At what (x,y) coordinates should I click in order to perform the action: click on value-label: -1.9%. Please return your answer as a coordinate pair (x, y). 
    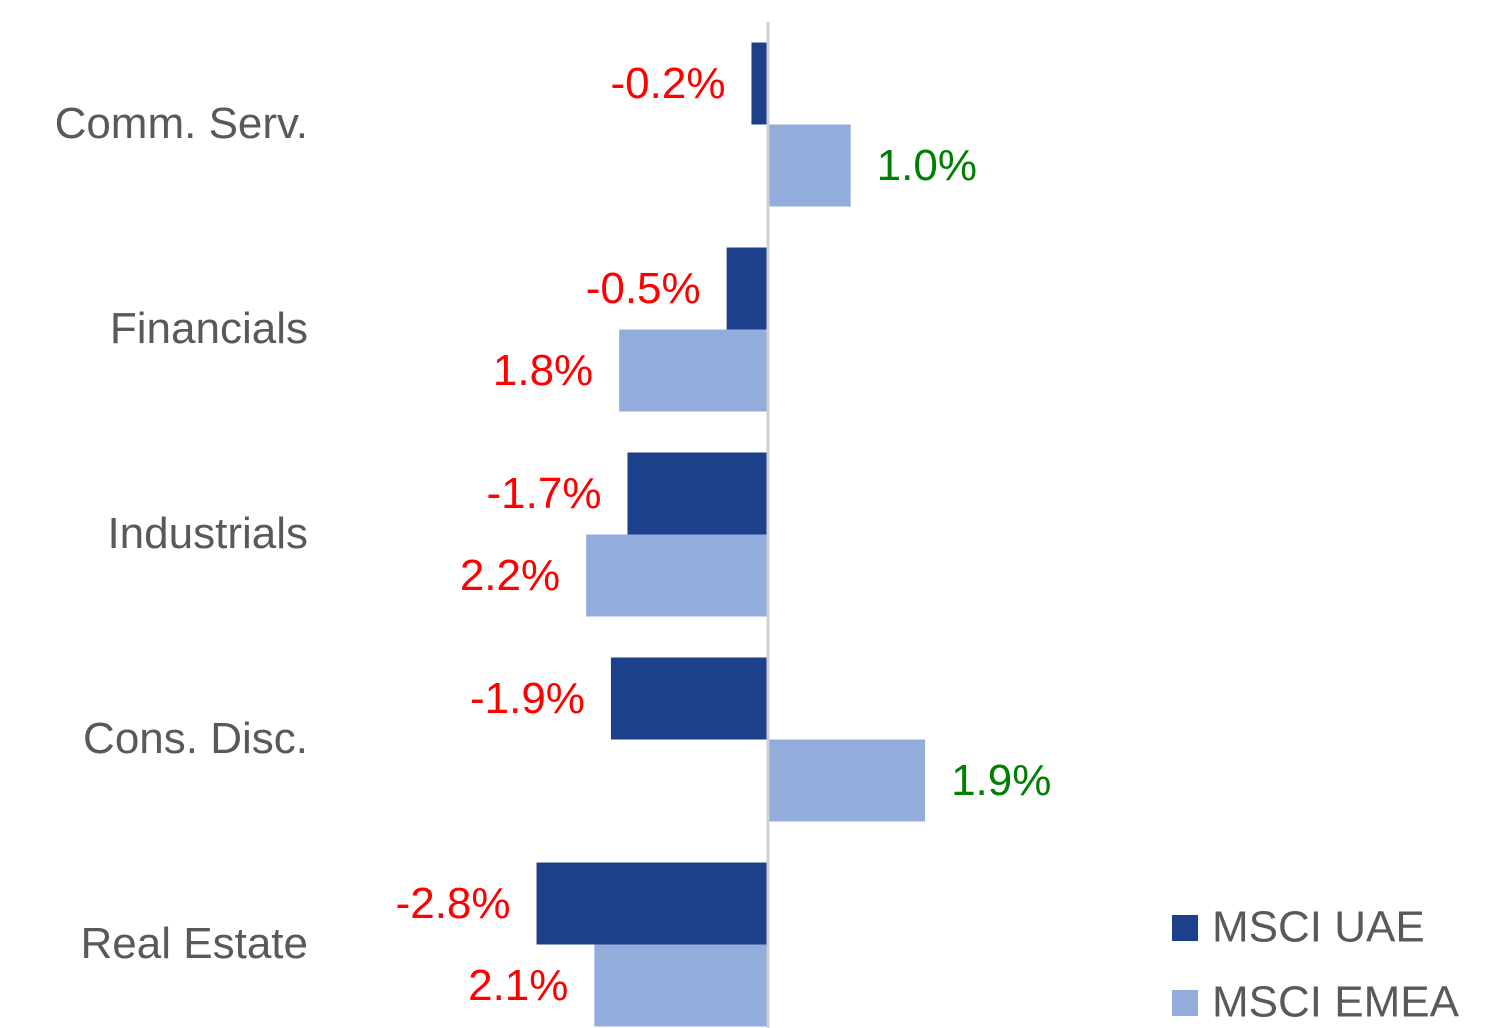
    Looking at the image, I should click on (527, 698).